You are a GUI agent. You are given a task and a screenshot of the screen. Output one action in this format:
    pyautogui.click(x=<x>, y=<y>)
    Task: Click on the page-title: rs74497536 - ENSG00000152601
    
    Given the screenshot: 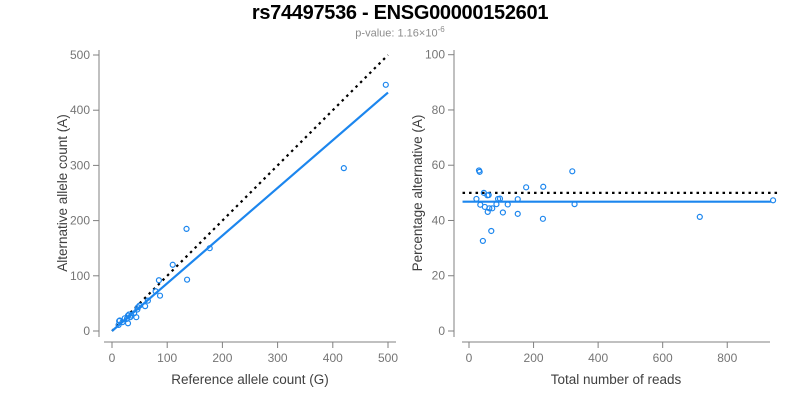 What is the action you would take?
    pyautogui.click(x=400, y=13)
    